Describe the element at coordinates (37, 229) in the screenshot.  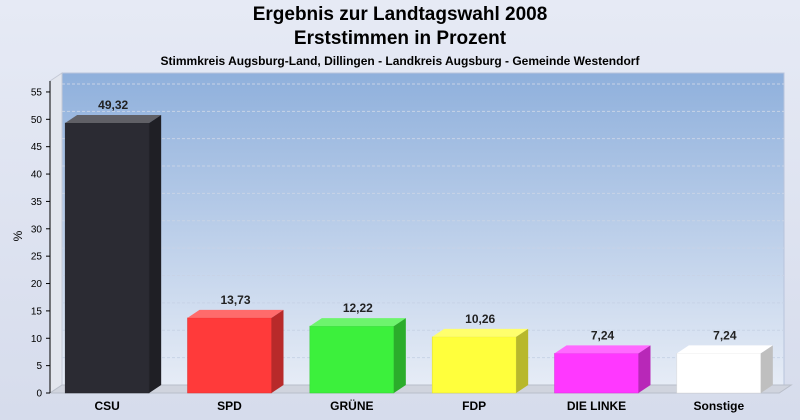
I see `y-tick-label: 30` at that location.